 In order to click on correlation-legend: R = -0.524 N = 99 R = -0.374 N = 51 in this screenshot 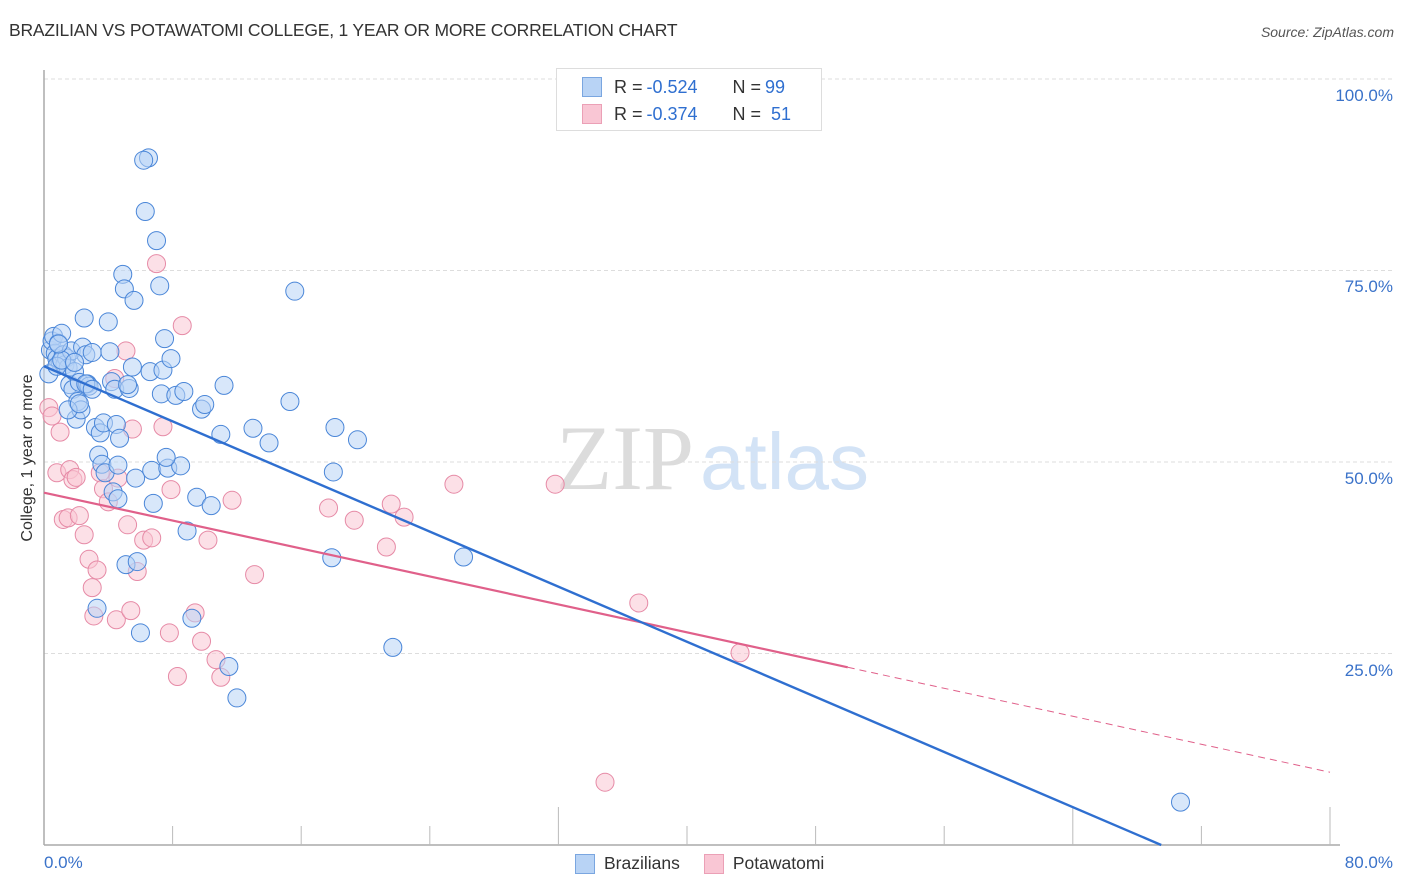, I will do `click(689, 99)`.